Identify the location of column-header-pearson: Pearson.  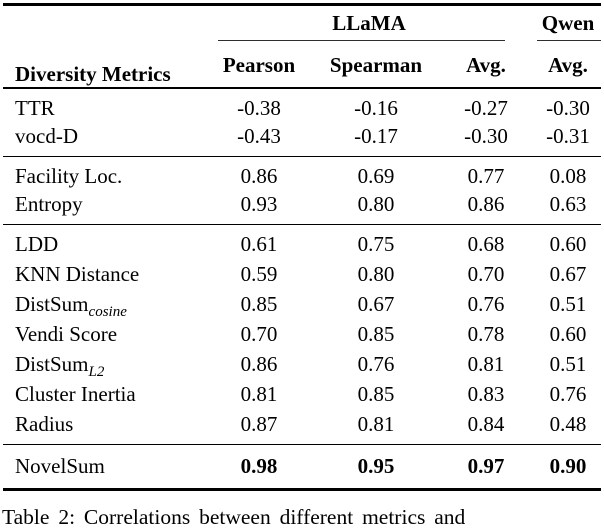
(259, 65).